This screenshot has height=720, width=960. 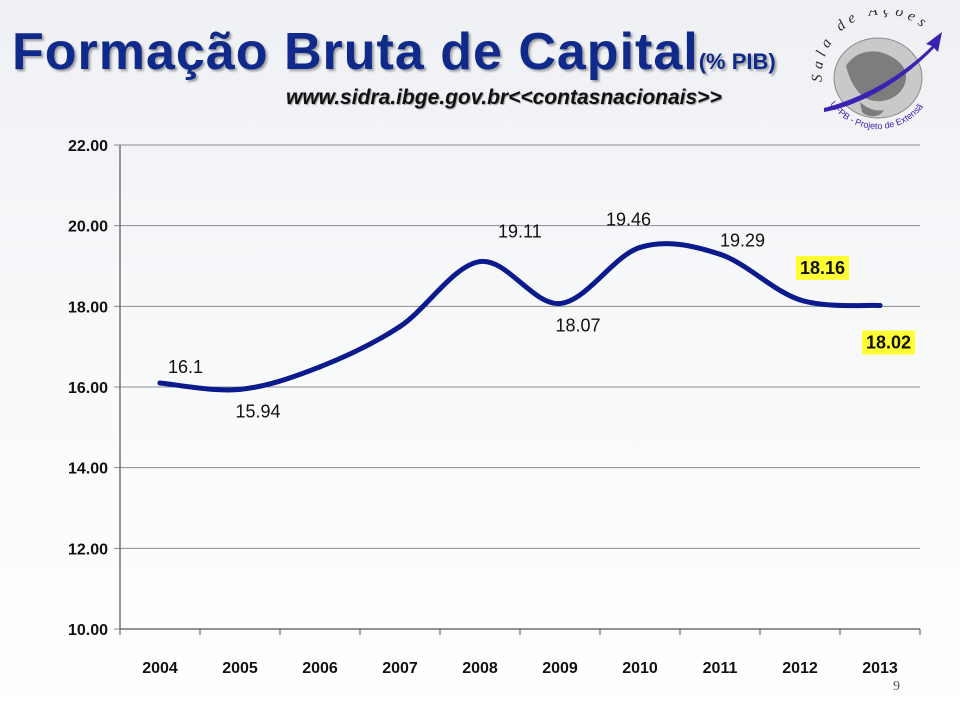 I want to click on data-label: 15.94, so click(x=257, y=411).